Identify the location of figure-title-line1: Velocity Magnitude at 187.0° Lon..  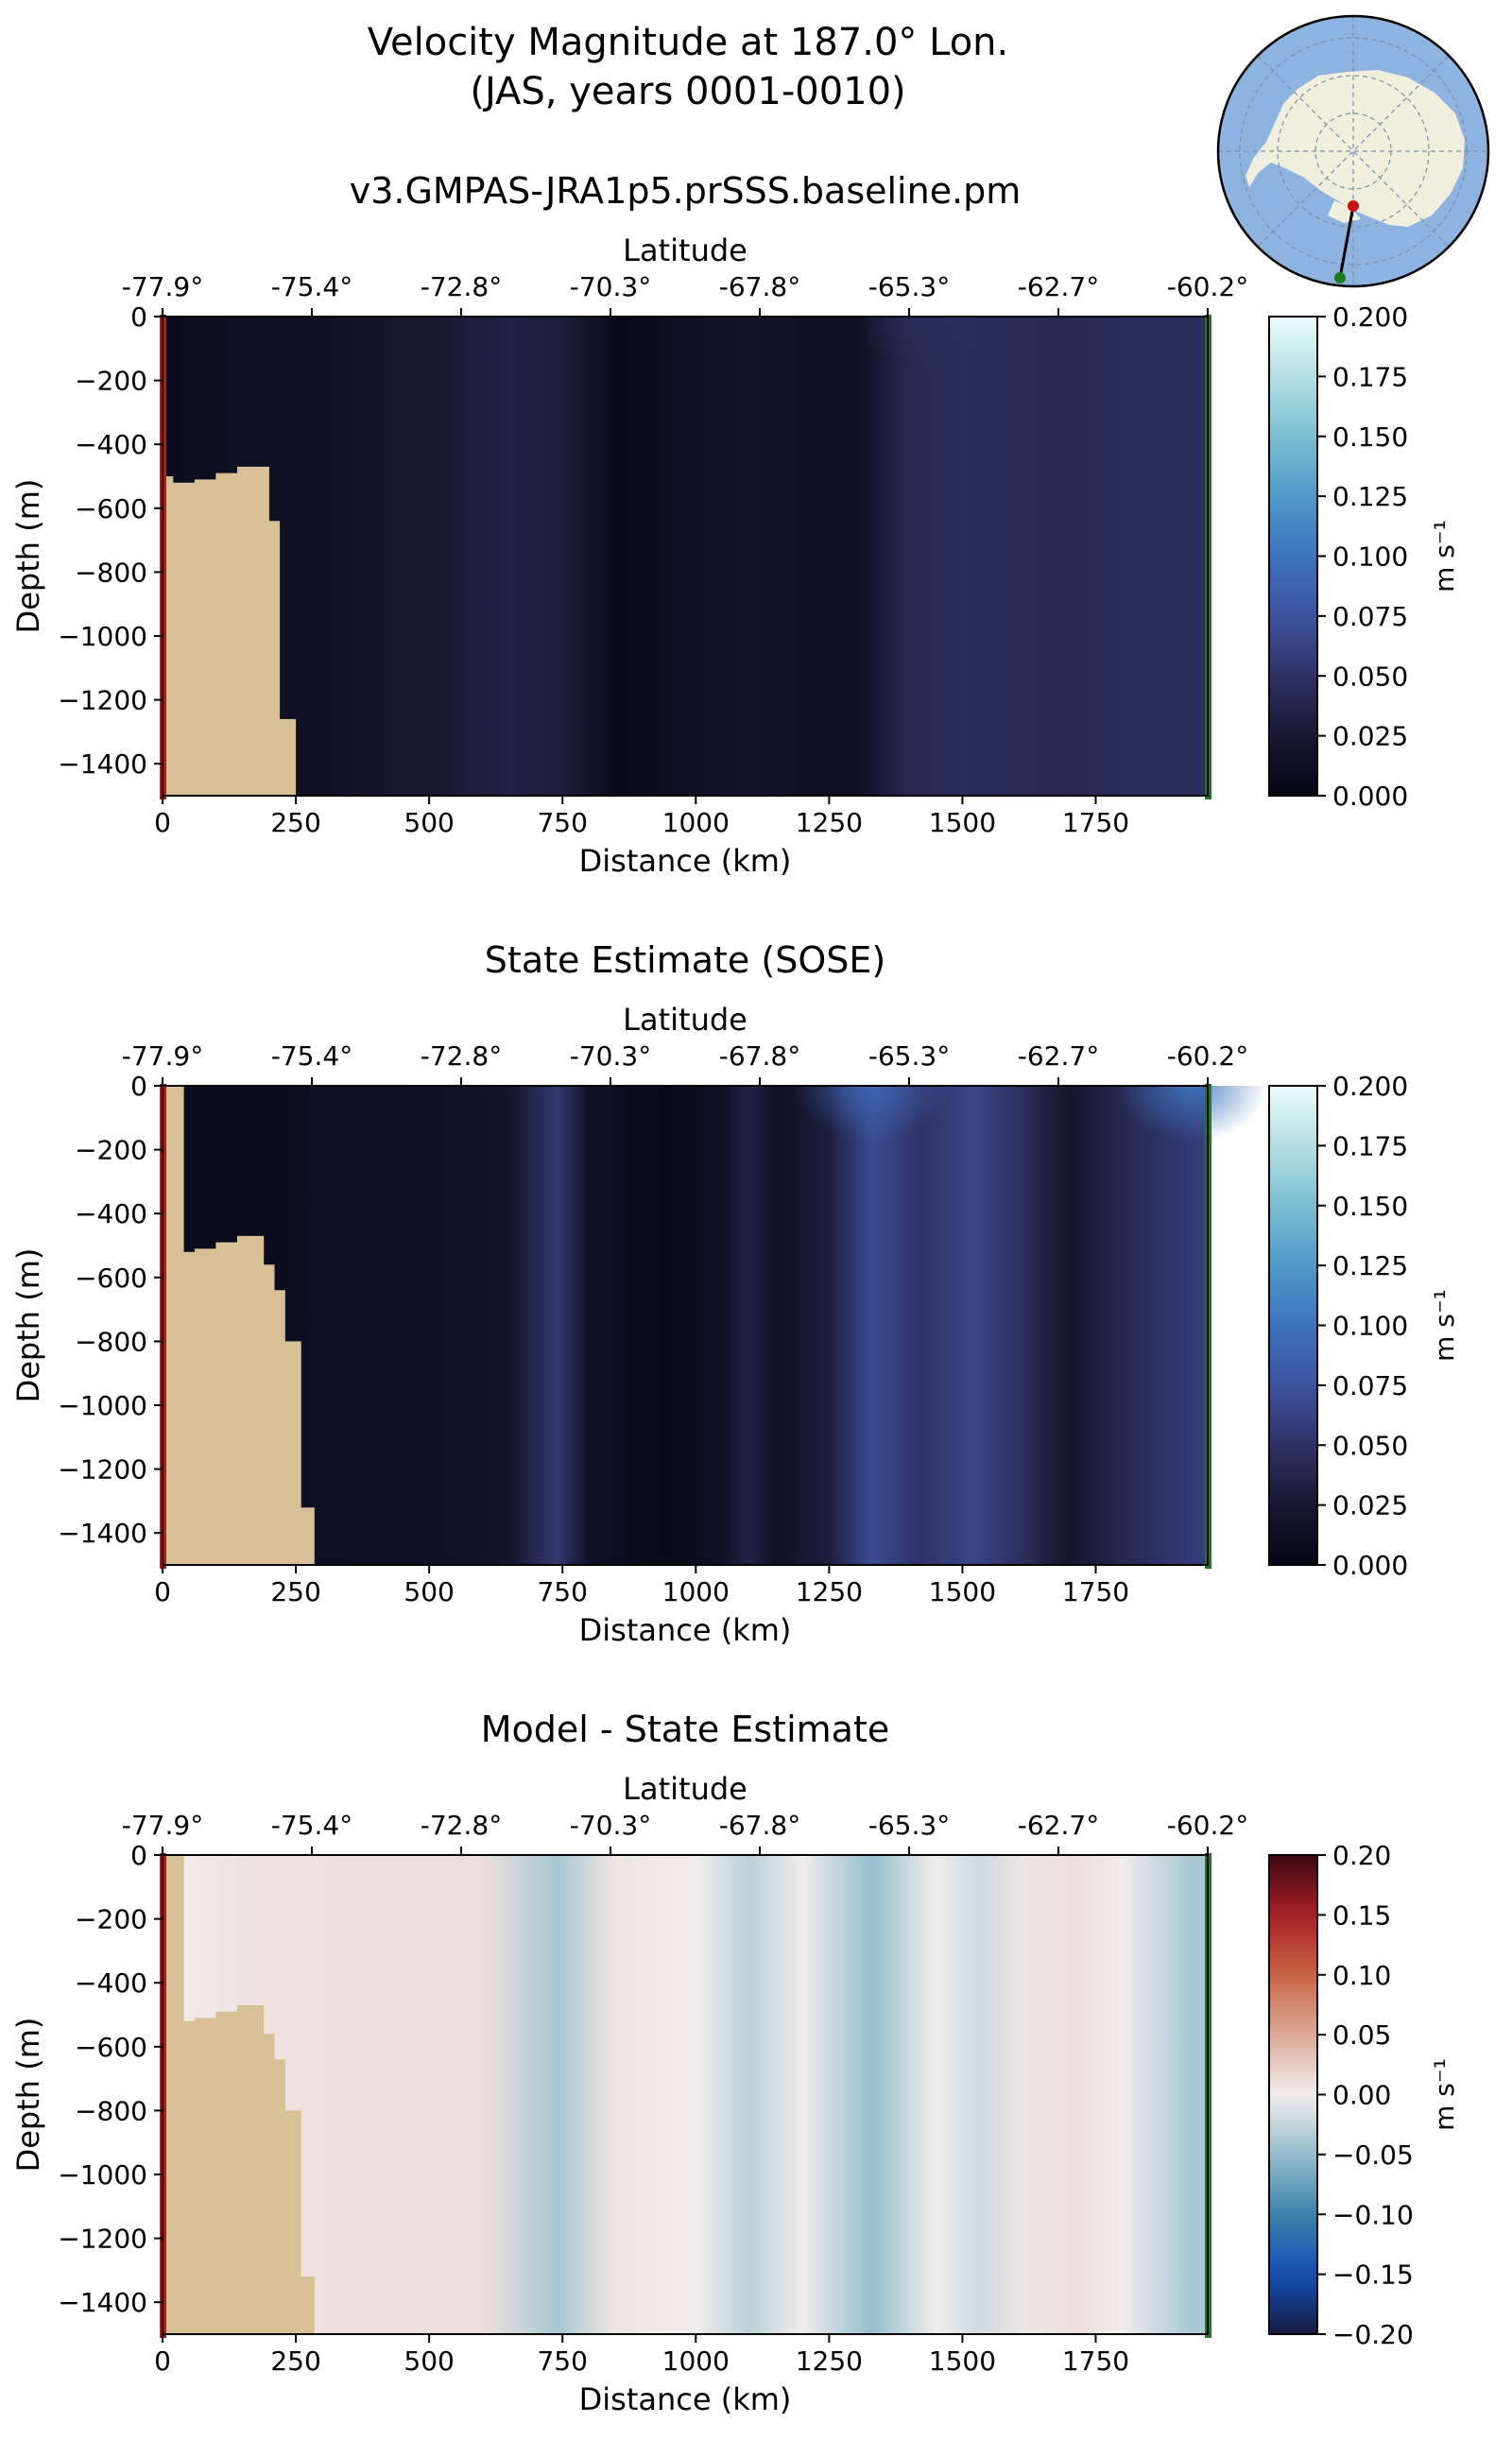
(688, 42).